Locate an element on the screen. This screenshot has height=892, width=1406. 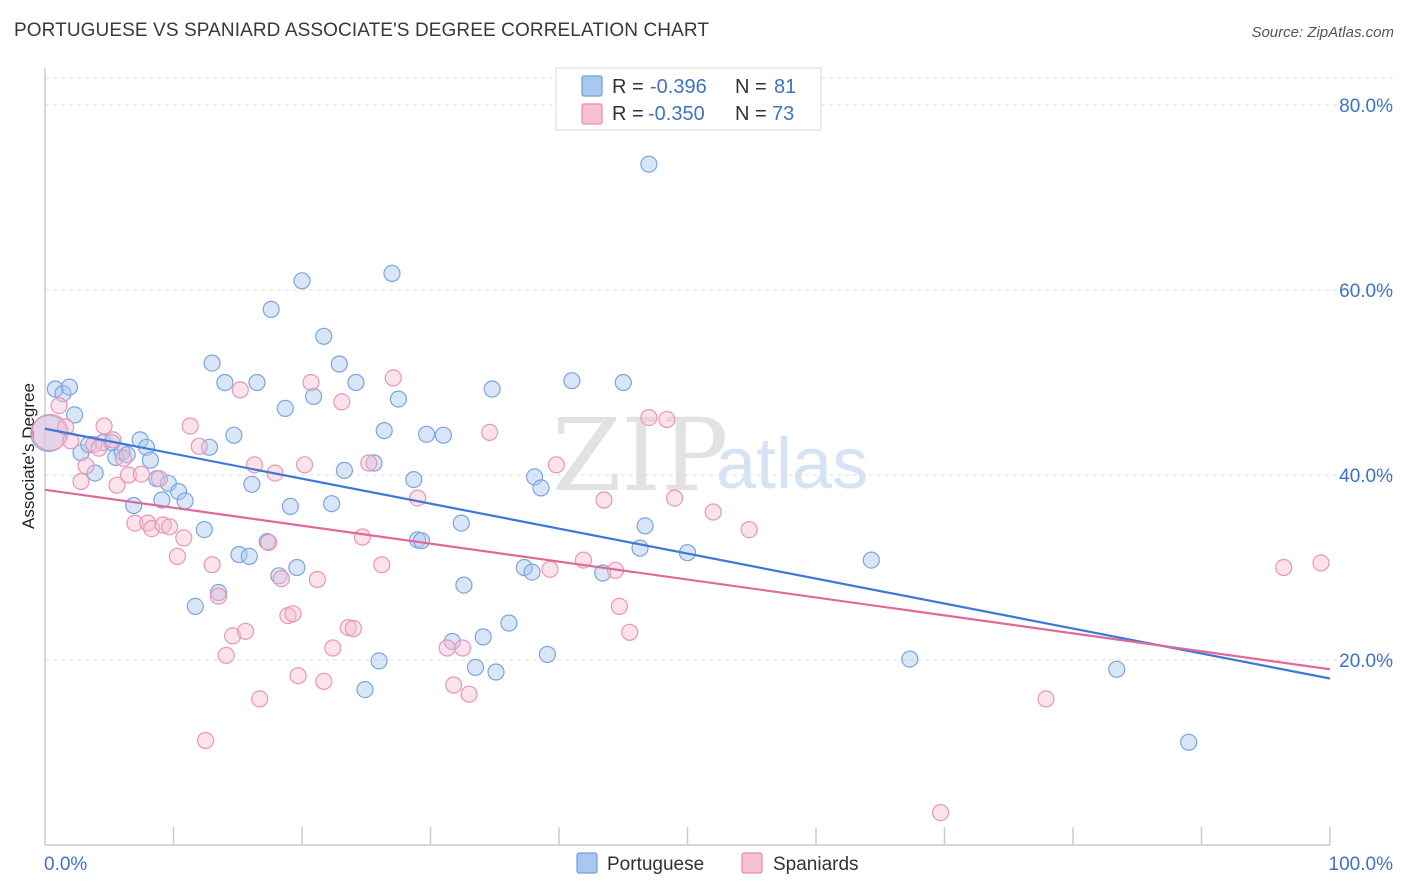
legend-n-value-spaniards: 73 is located at coordinates (783, 114).